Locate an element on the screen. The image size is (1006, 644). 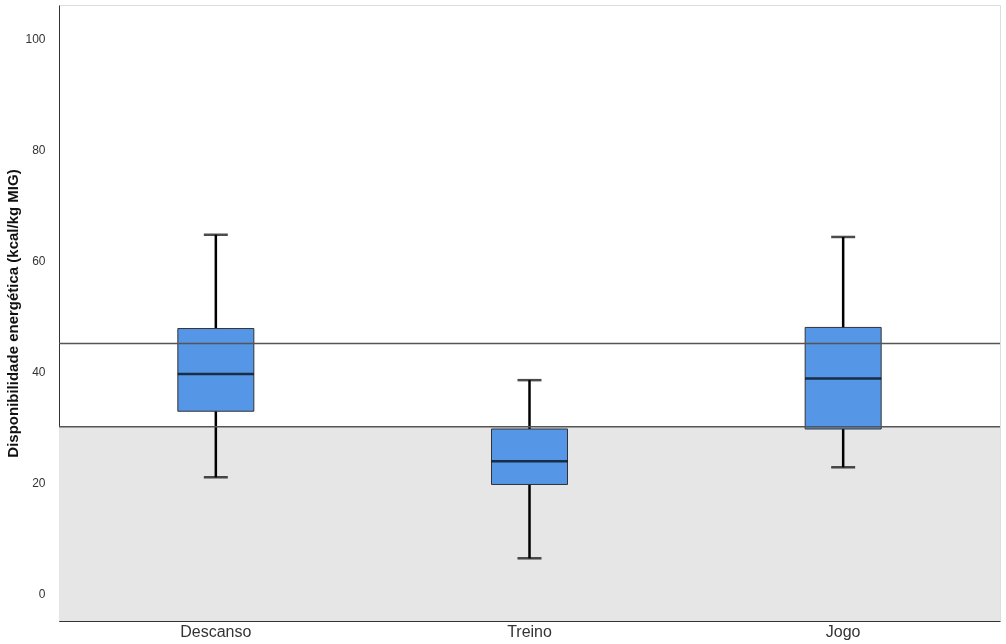
x-tick-label: Treino is located at coordinates (529, 631).